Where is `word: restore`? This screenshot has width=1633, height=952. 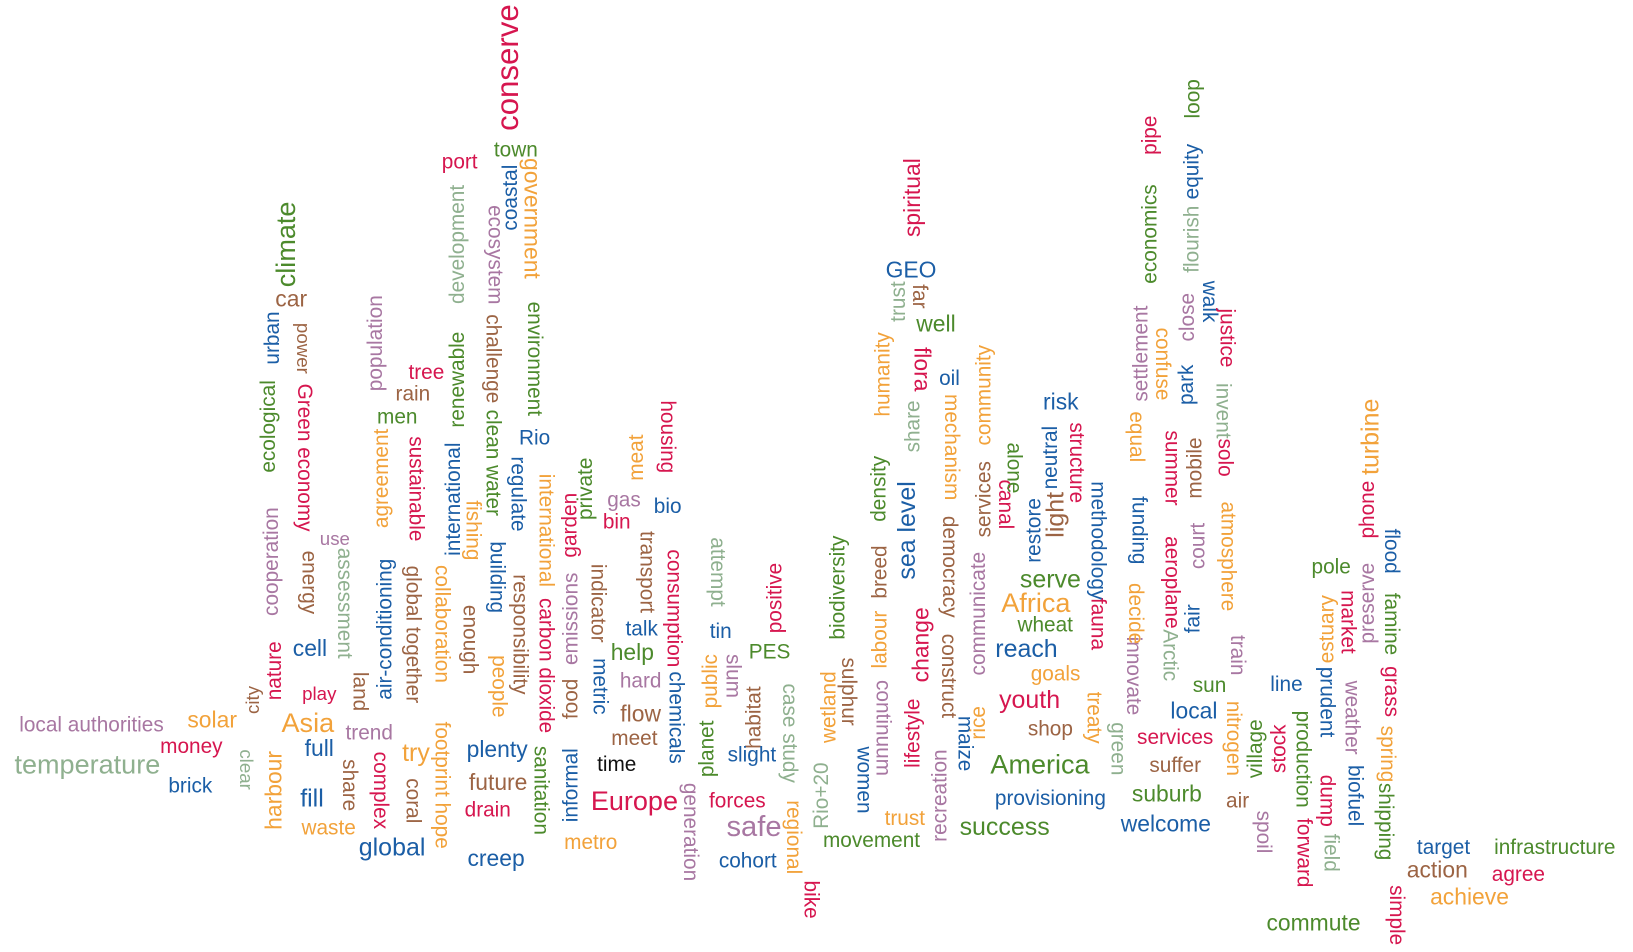
word: restore is located at coordinates (1033, 530).